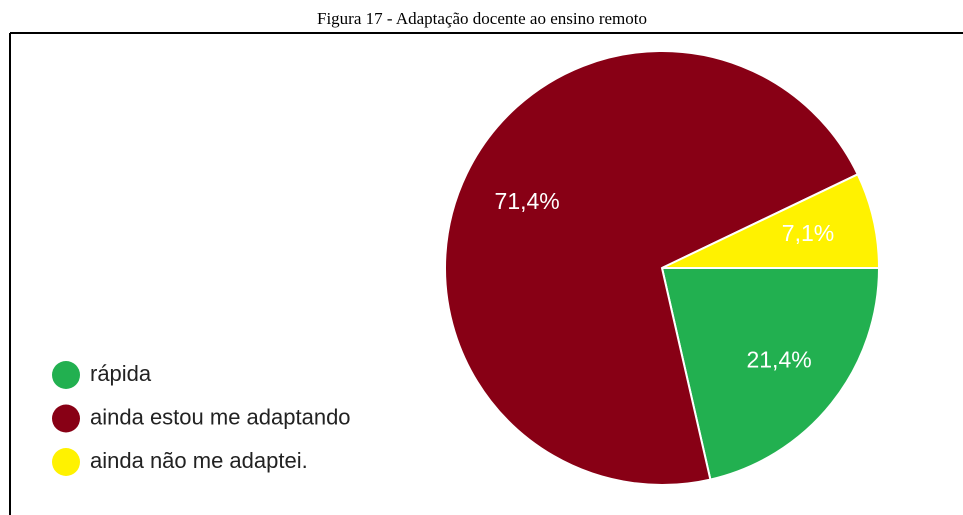  Describe the element at coordinates (527, 201) in the screenshot. I see `slice-label: 71,4%` at that location.